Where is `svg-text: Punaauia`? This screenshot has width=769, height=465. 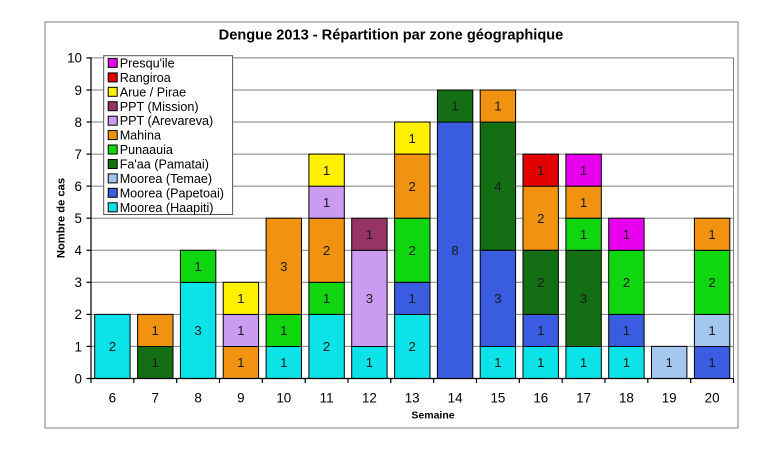
svg-text: Punaauia is located at coordinates (146, 150).